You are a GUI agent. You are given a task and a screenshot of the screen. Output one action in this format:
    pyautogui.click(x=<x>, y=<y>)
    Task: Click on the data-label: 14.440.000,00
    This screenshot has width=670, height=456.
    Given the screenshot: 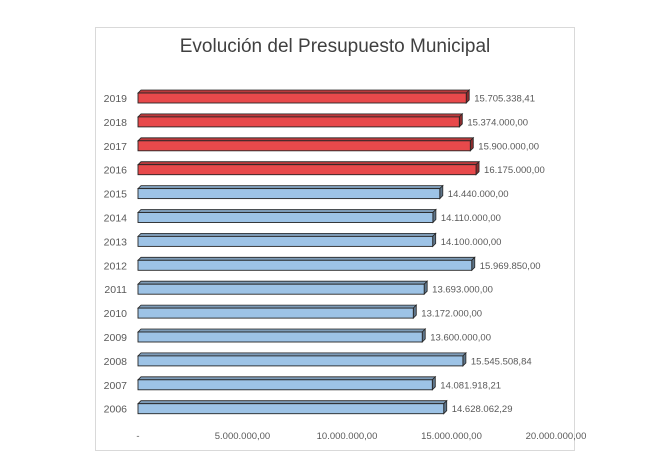 What is the action you would take?
    pyautogui.click(x=478, y=194)
    